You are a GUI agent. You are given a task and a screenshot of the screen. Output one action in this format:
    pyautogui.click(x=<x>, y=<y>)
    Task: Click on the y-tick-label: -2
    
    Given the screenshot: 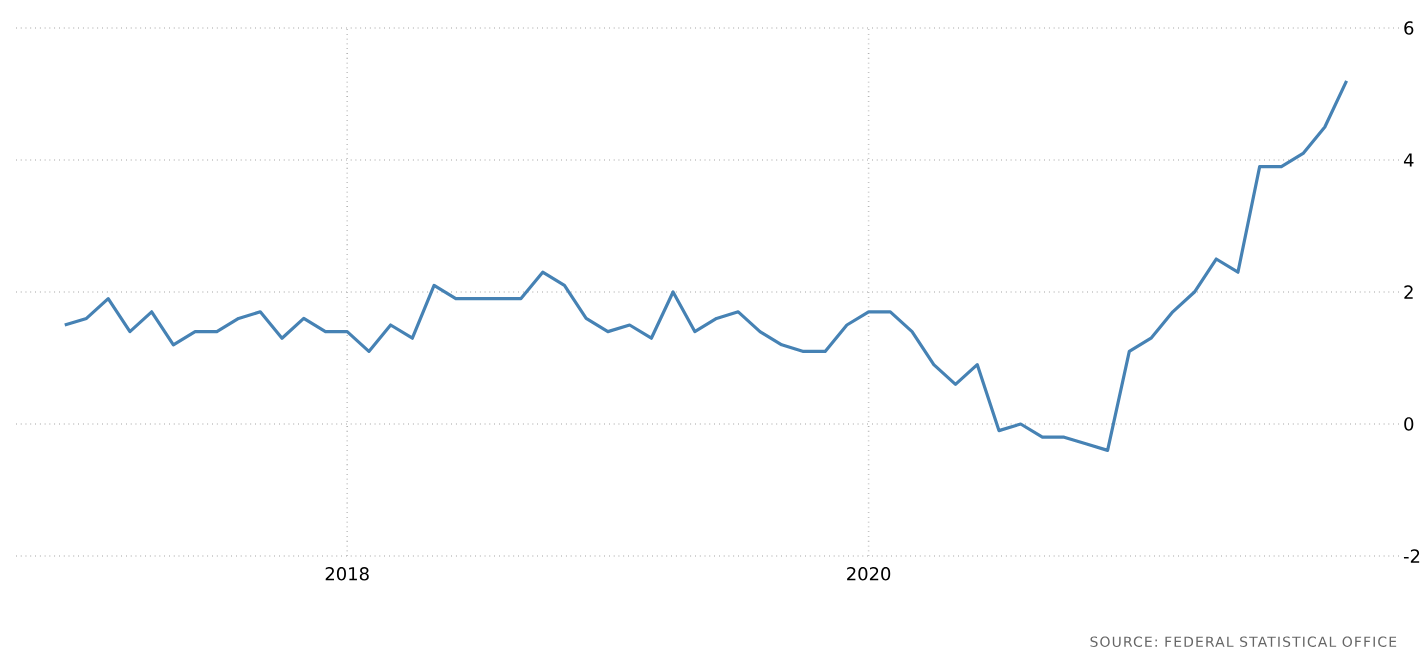 What is the action you would take?
    pyautogui.click(x=1411, y=556)
    